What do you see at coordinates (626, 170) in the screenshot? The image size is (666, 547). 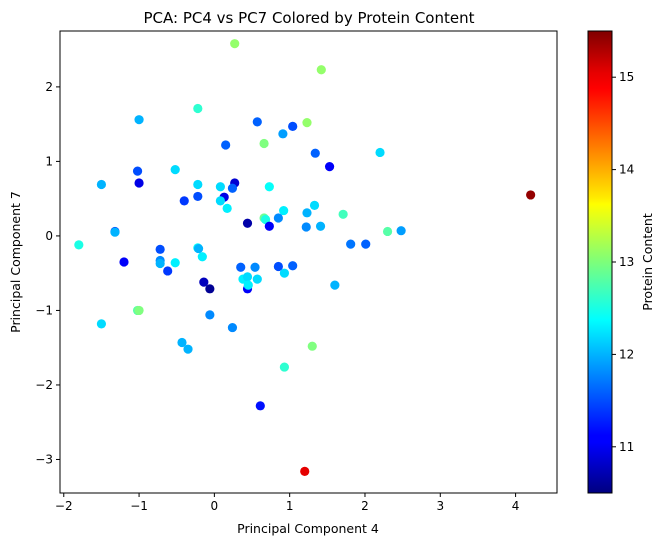 I see `colorbar-tick-label: 14` at bounding box center [626, 170].